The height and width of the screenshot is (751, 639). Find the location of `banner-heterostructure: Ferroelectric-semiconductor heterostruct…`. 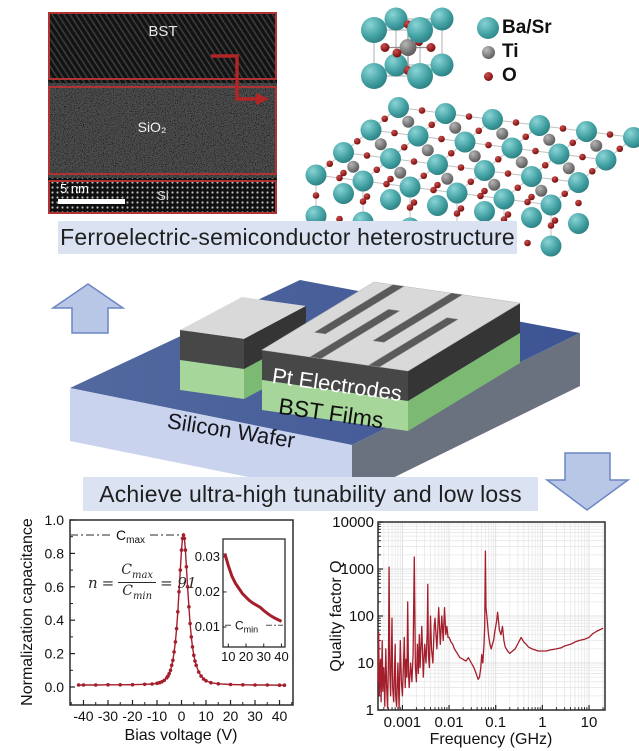

banner-heterostructure: Ferroelectric-semiconductor heterostruct… is located at coordinates (287, 237).